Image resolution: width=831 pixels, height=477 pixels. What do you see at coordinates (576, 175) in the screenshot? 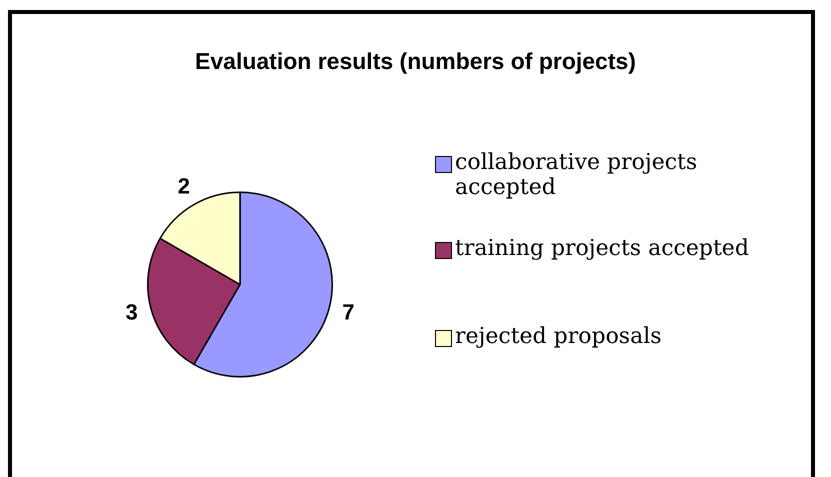
I see `legend-label: collaborative projects accepted` at bounding box center [576, 175].